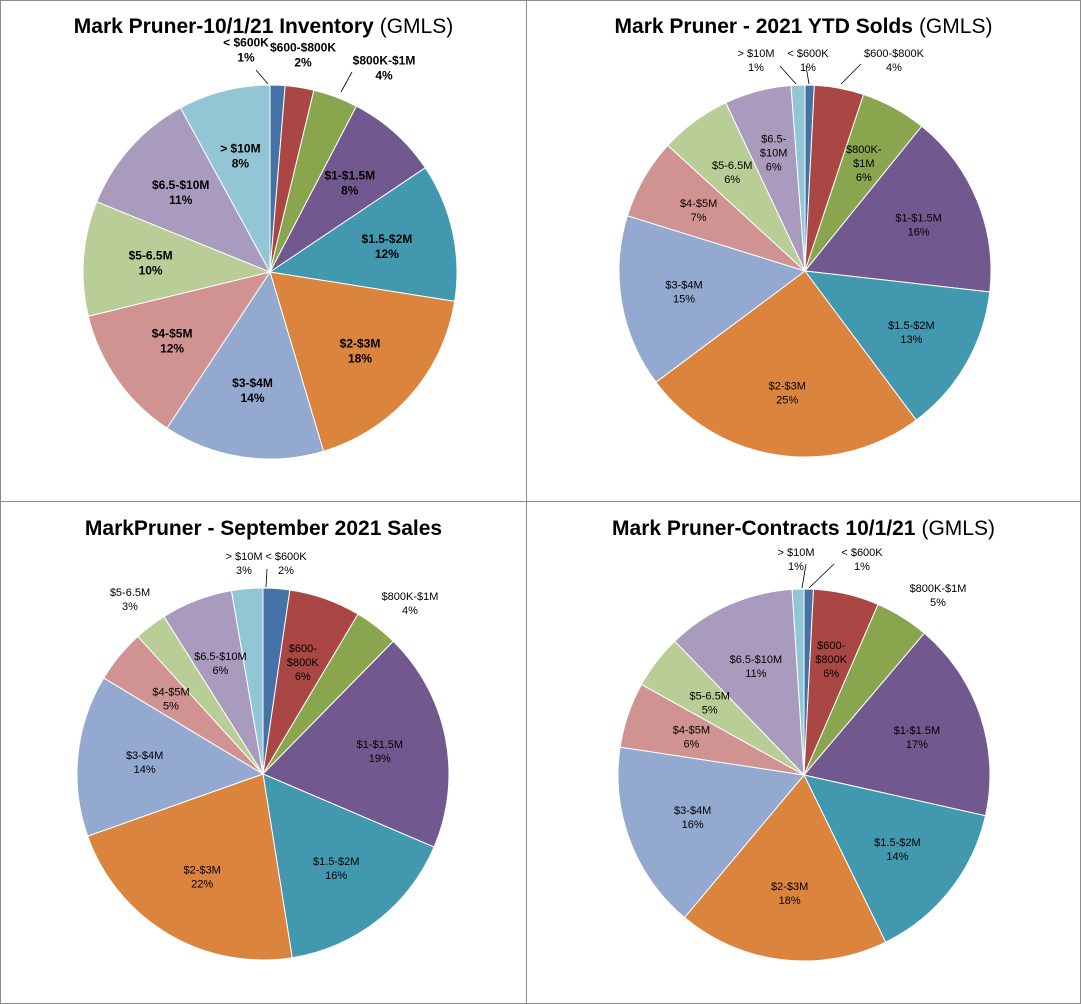  What do you see at coordinates (692, 818) in the screenshot?
I see `slice-label-3-4m: $3-$4M 16%` at bounding box center [692, 818].